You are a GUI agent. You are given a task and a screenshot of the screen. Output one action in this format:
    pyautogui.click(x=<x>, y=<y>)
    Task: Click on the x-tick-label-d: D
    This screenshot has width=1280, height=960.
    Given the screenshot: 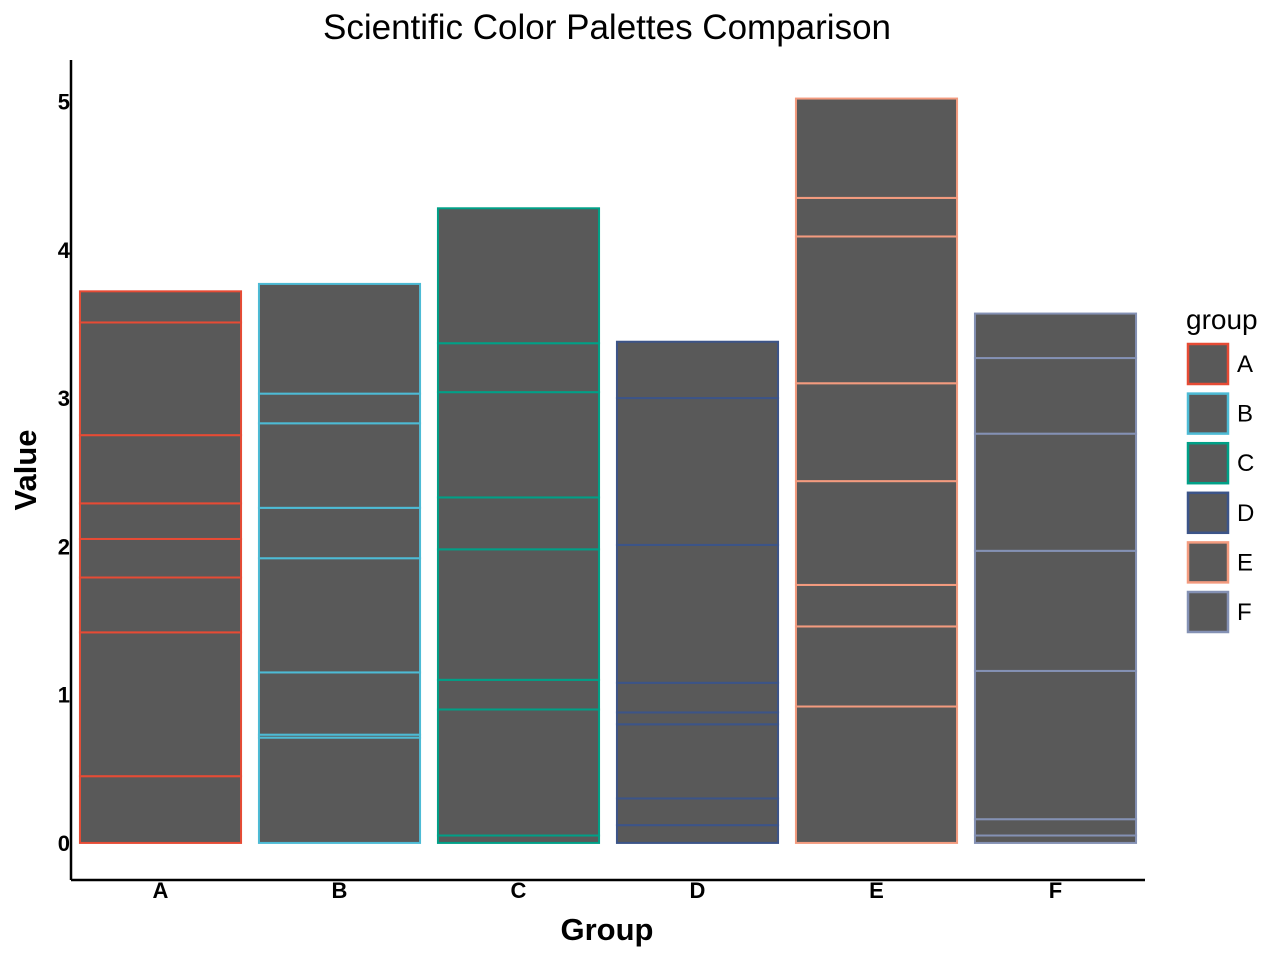 What is the action you would take?
    pyautogui.click(x=698, y=890)
    